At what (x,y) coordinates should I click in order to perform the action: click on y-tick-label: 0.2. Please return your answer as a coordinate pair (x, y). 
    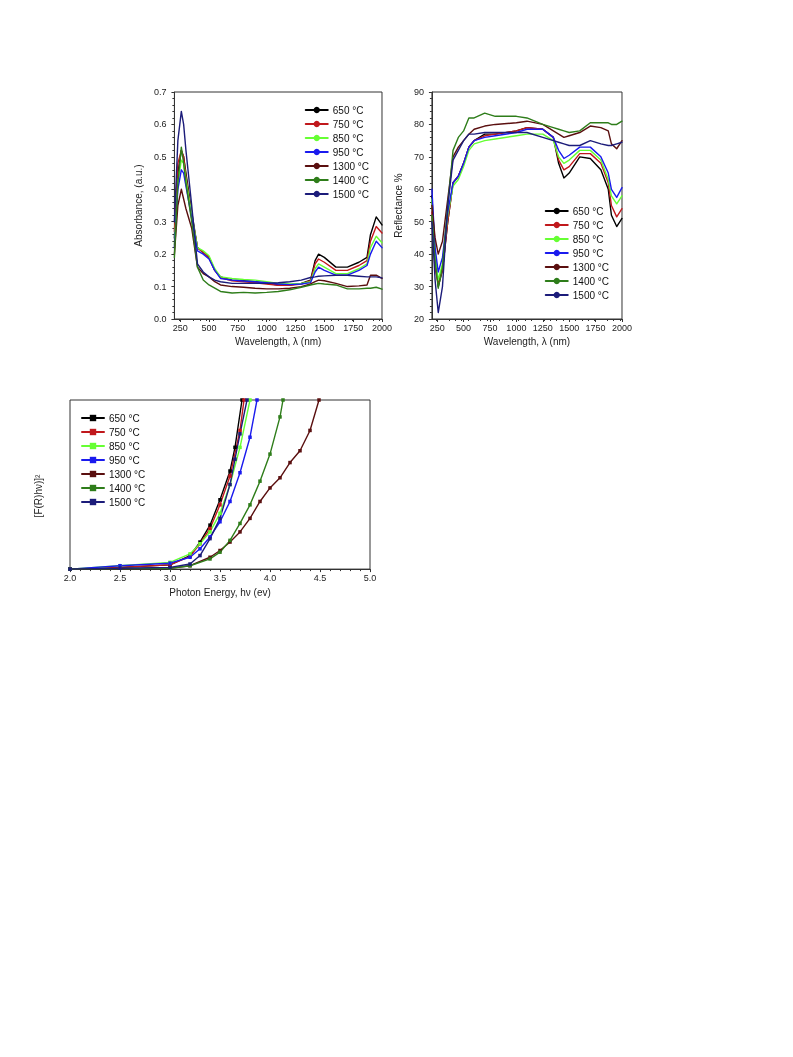
    Looking at the image, I should click on (160, 254).